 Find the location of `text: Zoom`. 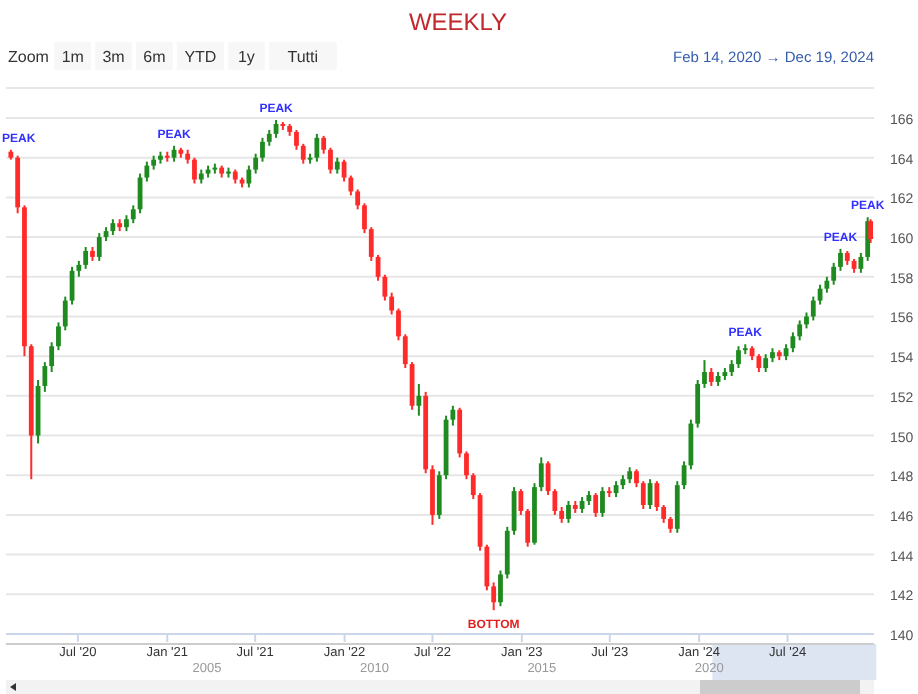

text: Zoom is located at coordinates (29, 57).